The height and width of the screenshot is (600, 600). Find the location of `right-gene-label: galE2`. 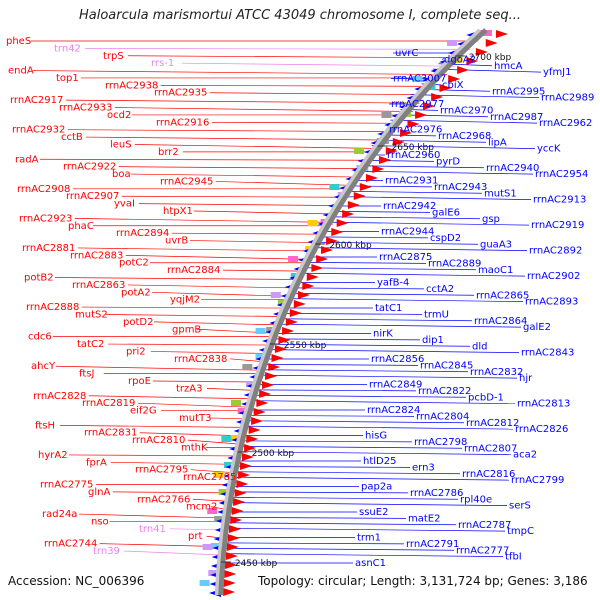

right-gene-label: galE2 is located at coordinates (537, 327).